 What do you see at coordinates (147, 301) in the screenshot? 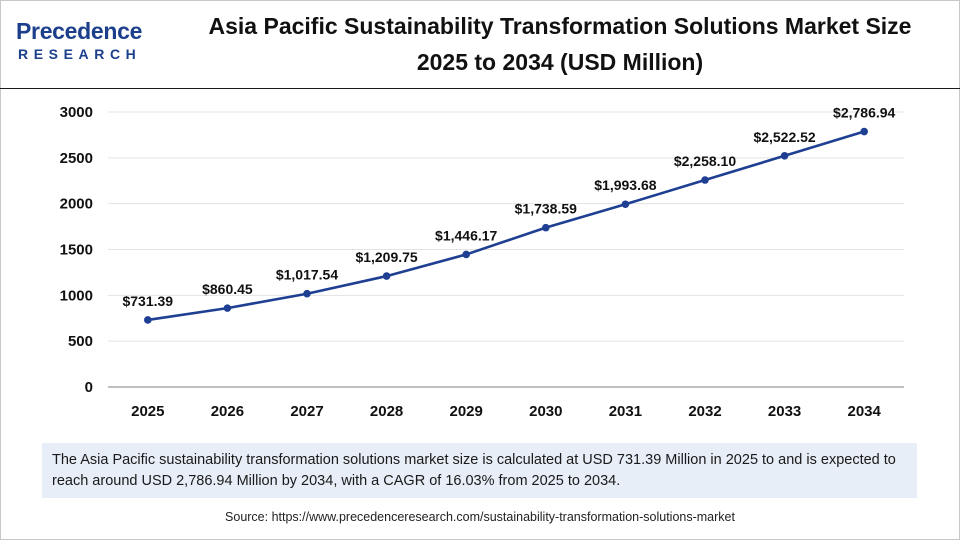
I see `data-label: $731.39` at bounding box center [147, 301].